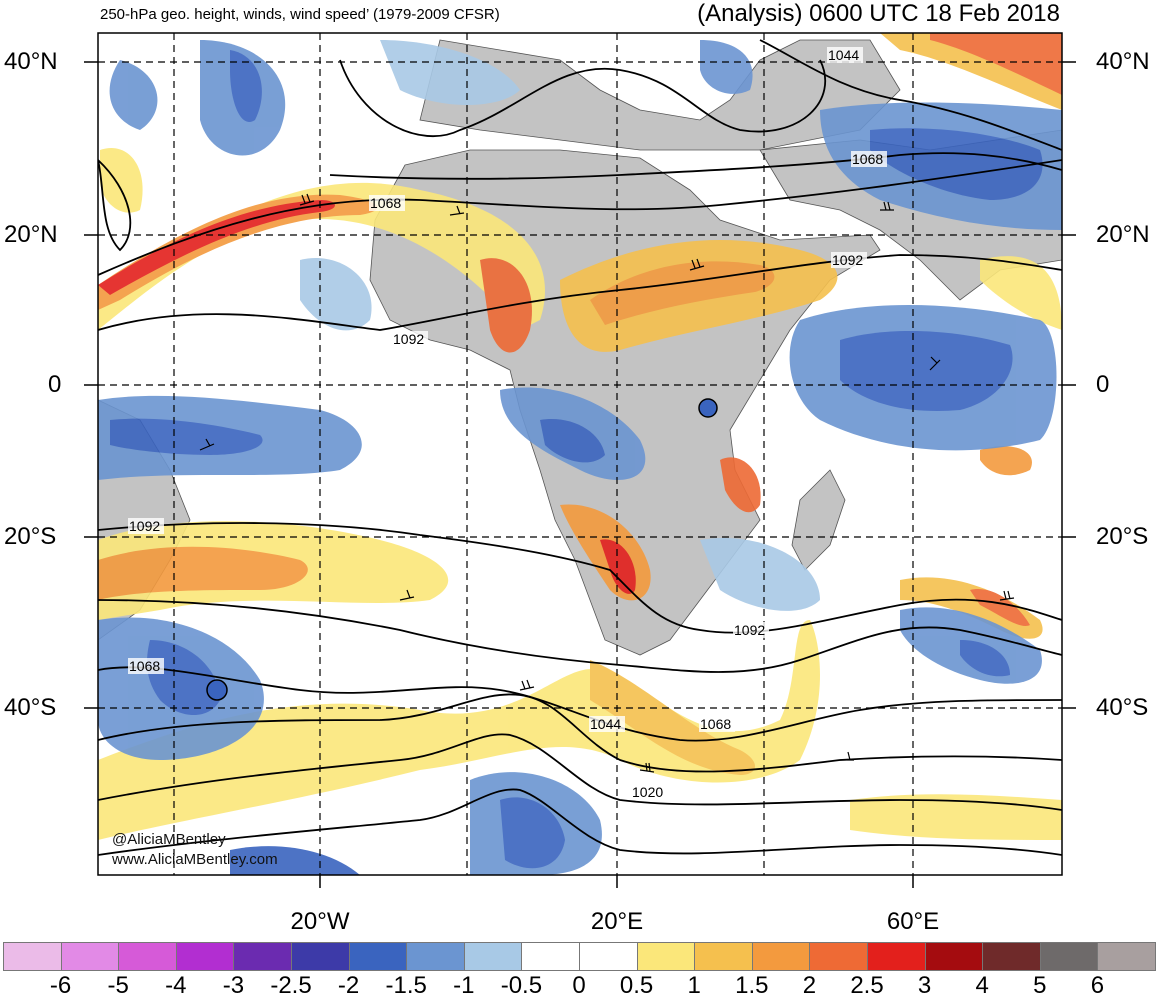  What do you see at coordinates (30, 536) in the screenshot?
I see `lat-label-20s-left: 20°S` at bounding box center [30, 536].